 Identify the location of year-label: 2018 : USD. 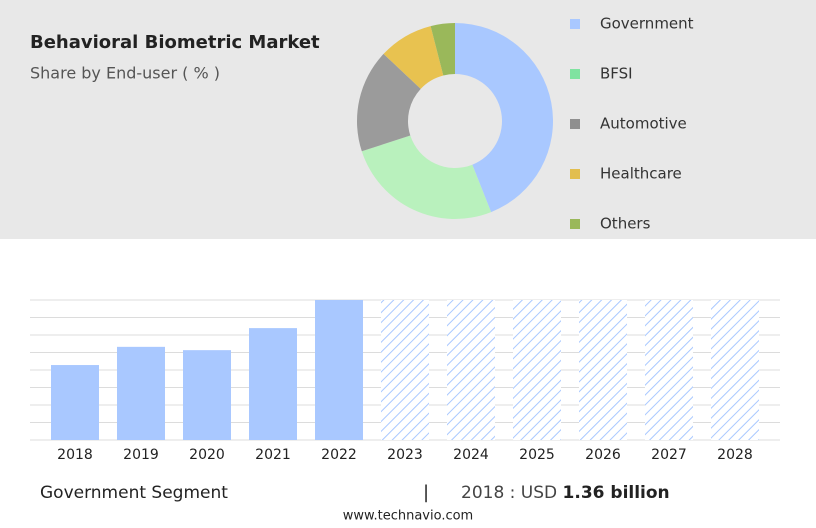
(509, 493).